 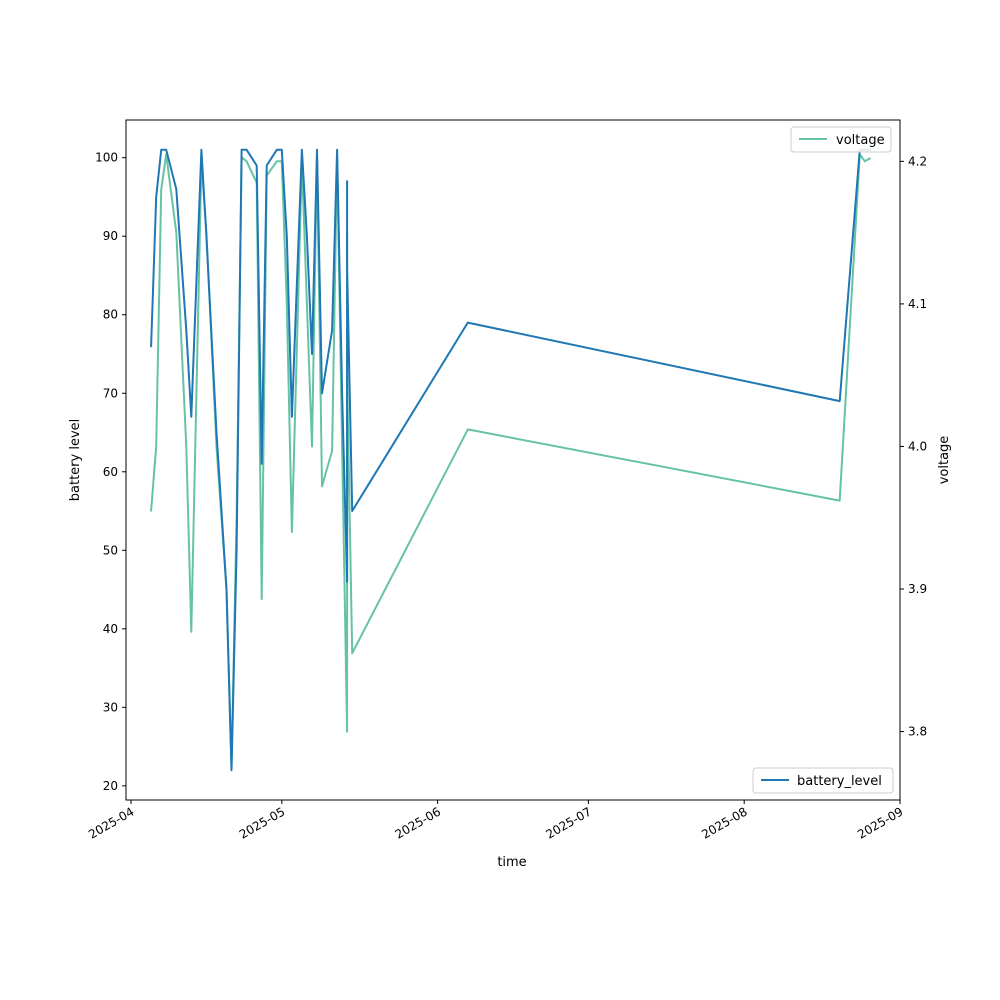 I want to click on legend-battery-level-box, so click(x=823, y=780).